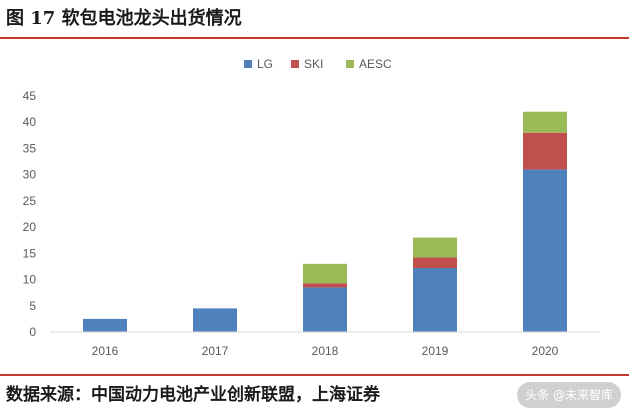 This screenshot has height=419, width=629. Describe the element at coordinates (105, 325) in the screenshot. I see `bar-lg-2016` at that location.